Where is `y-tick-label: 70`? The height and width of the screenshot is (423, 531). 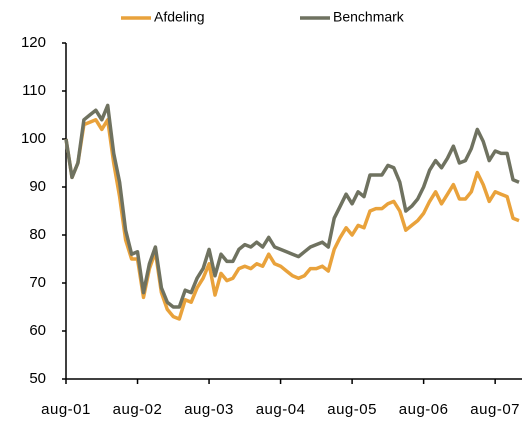
y-tick-label: 70 is located at coordinates (37, 282).